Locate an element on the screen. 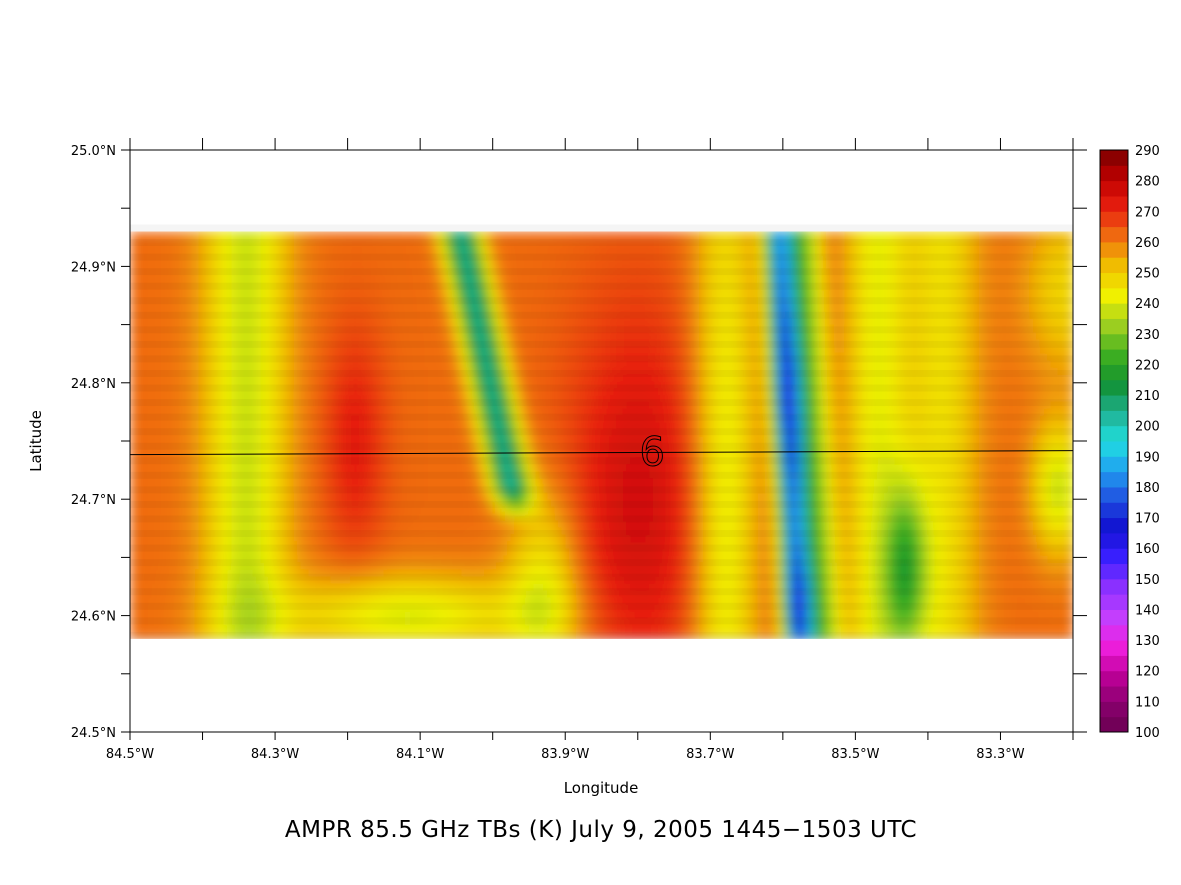 This screenshot has width=1181, height=885. storm-marker: 6 is located at coordinates (652, 453).